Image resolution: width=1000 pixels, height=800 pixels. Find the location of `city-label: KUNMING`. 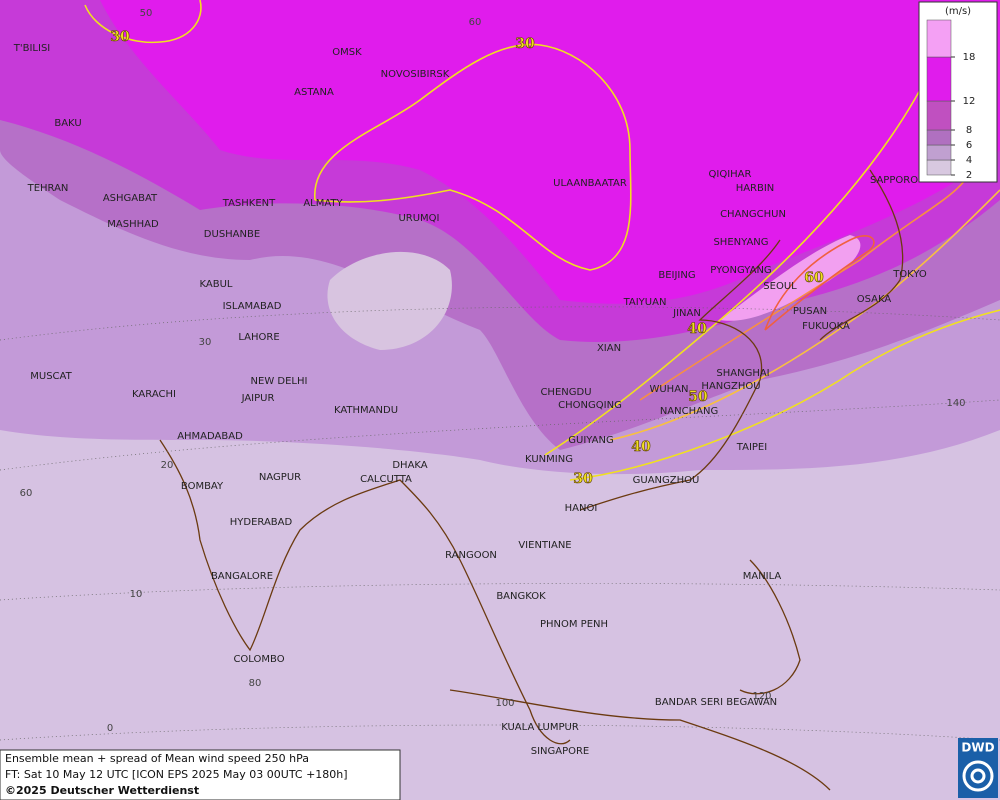

city-label: KUNMING is located at coordinates (549, 459).